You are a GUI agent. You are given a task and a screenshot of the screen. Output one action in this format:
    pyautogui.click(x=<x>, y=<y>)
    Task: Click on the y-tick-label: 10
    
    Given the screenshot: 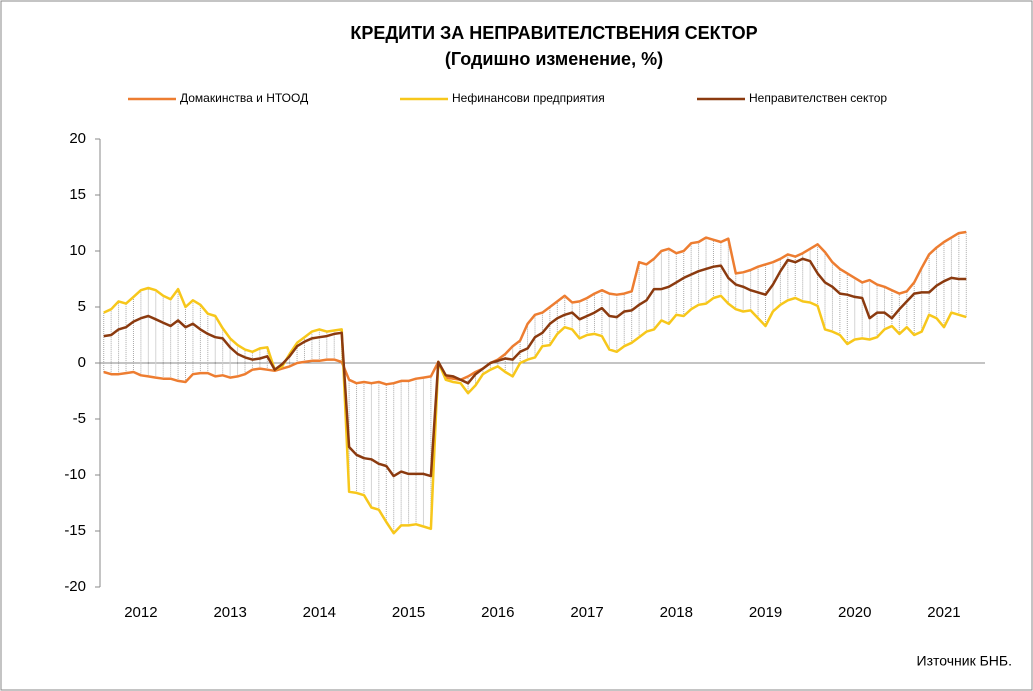 What is the action you would take?
    pyautogui.click(x=77, y=250)
    